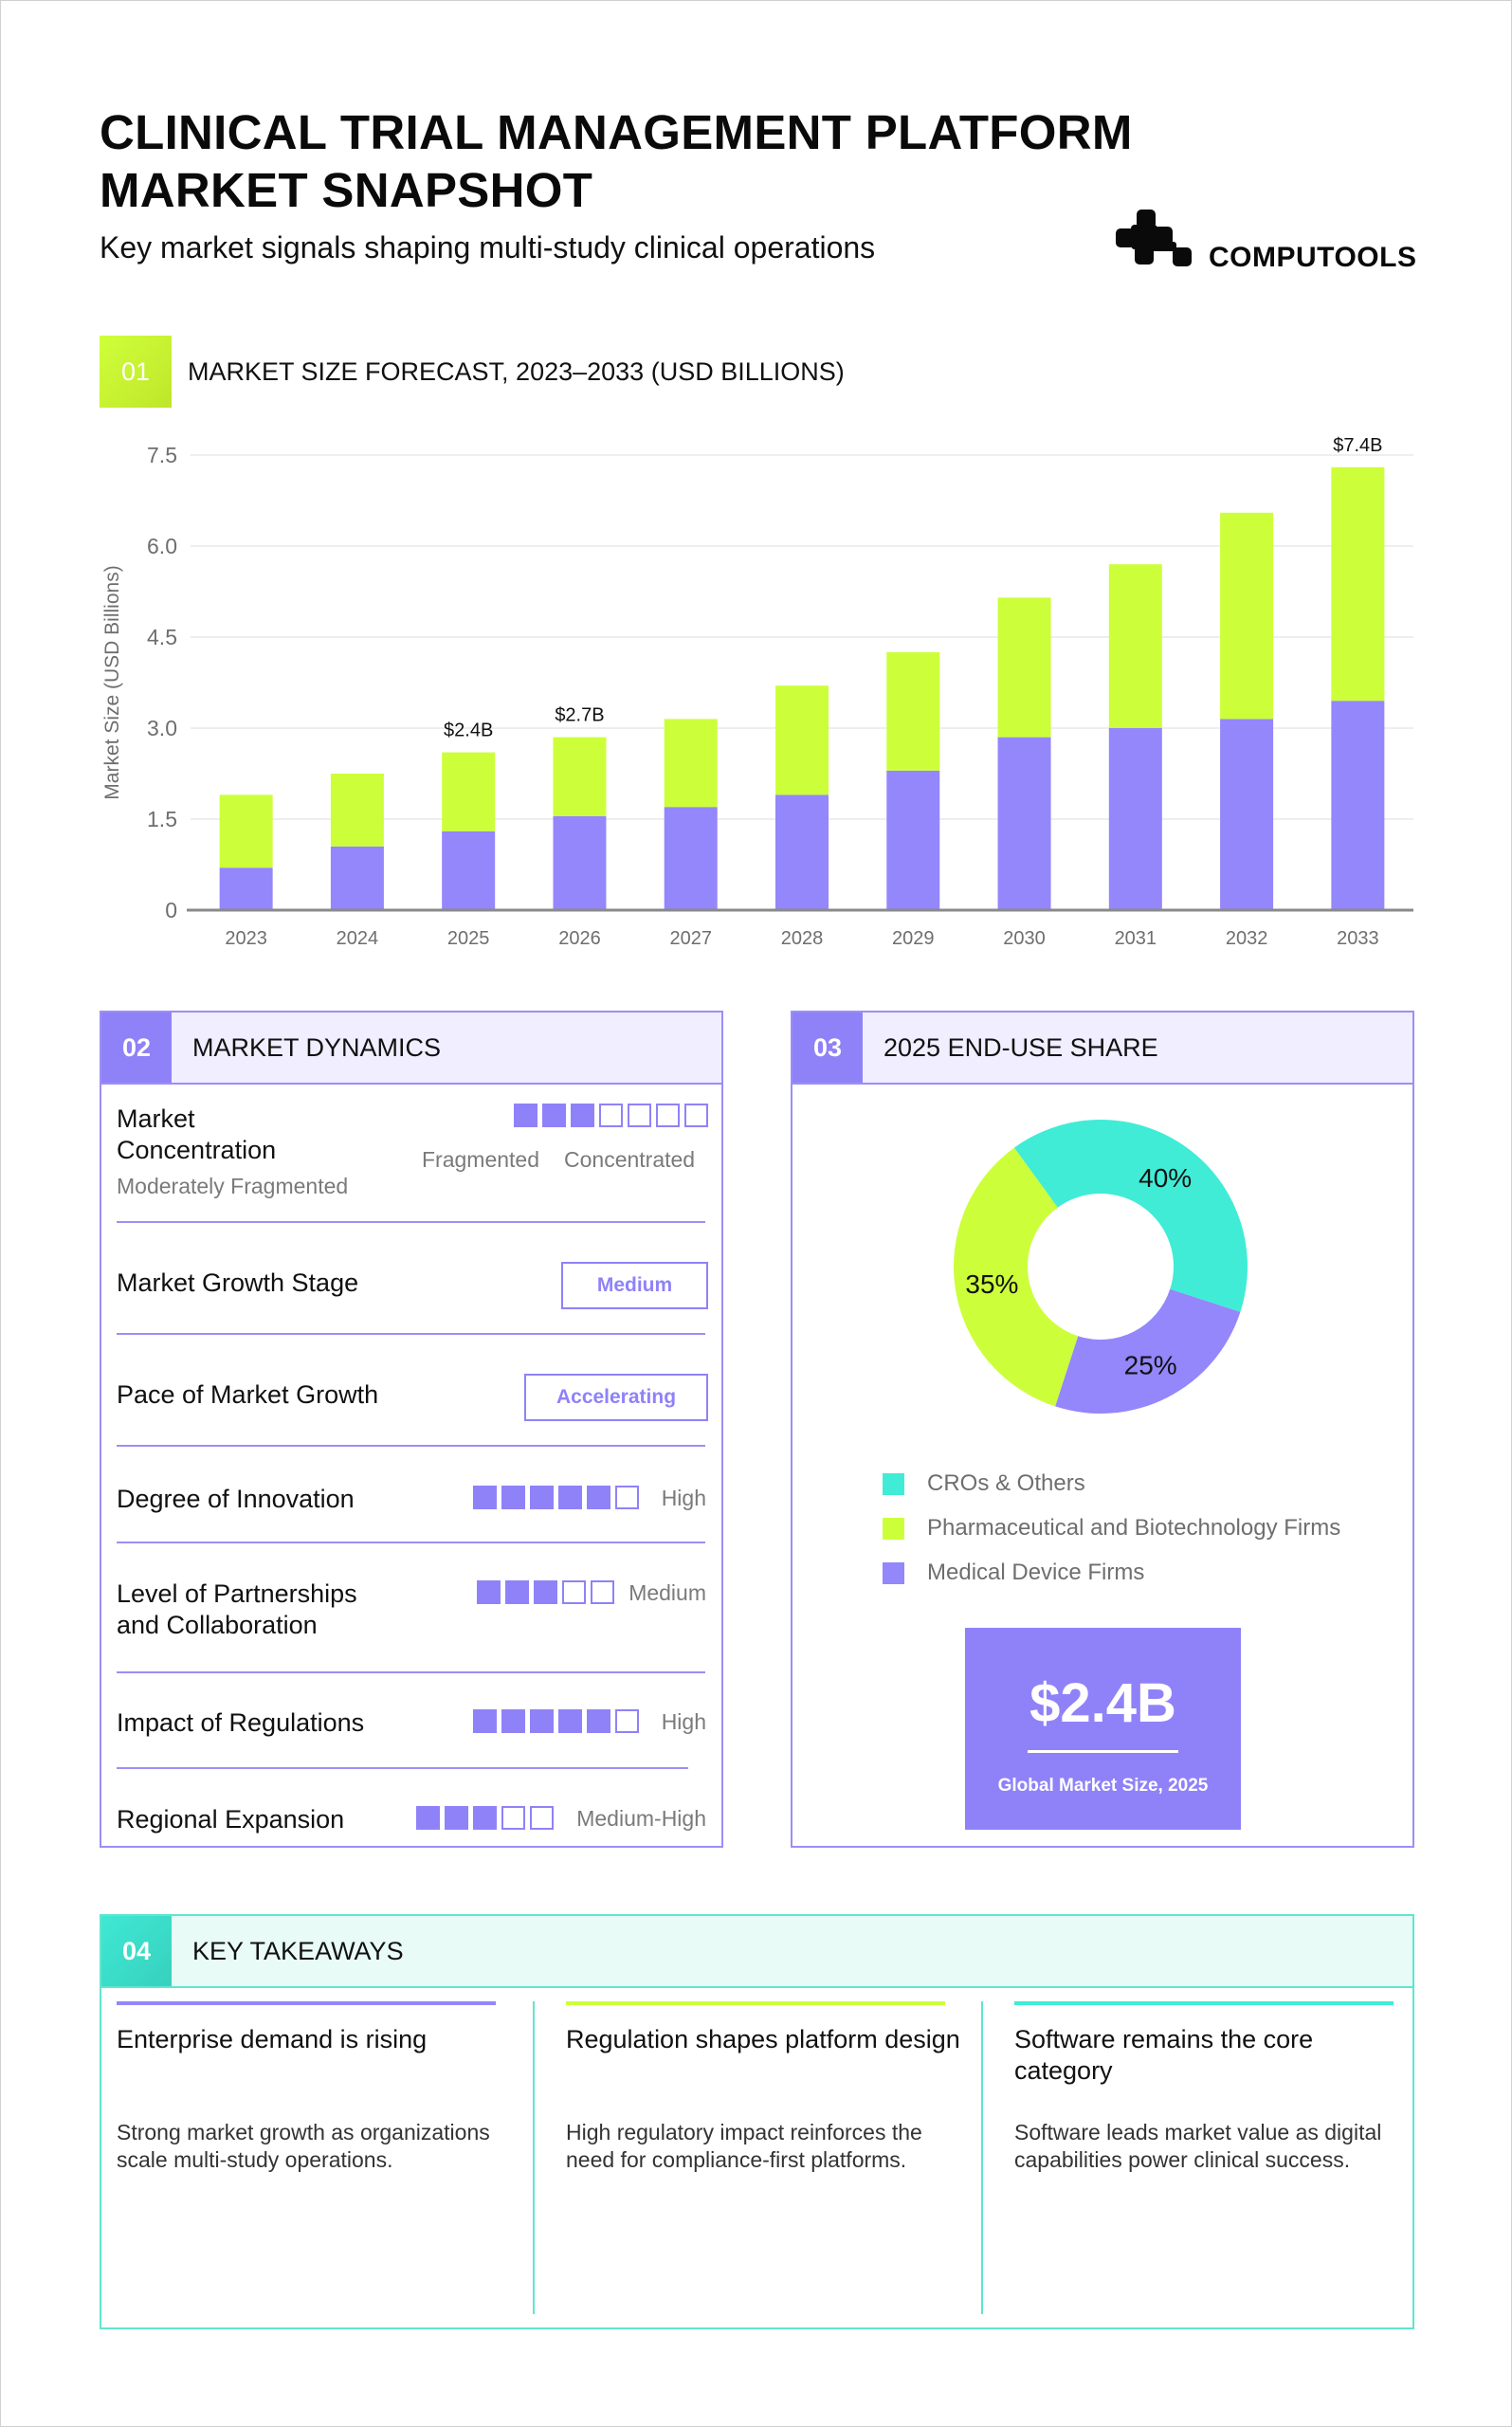 The image size is (1512, 2427). Describe the element at coordinates (1165, 1178) in the screenshot. I see `donut-slice-label: 40%` at that location.